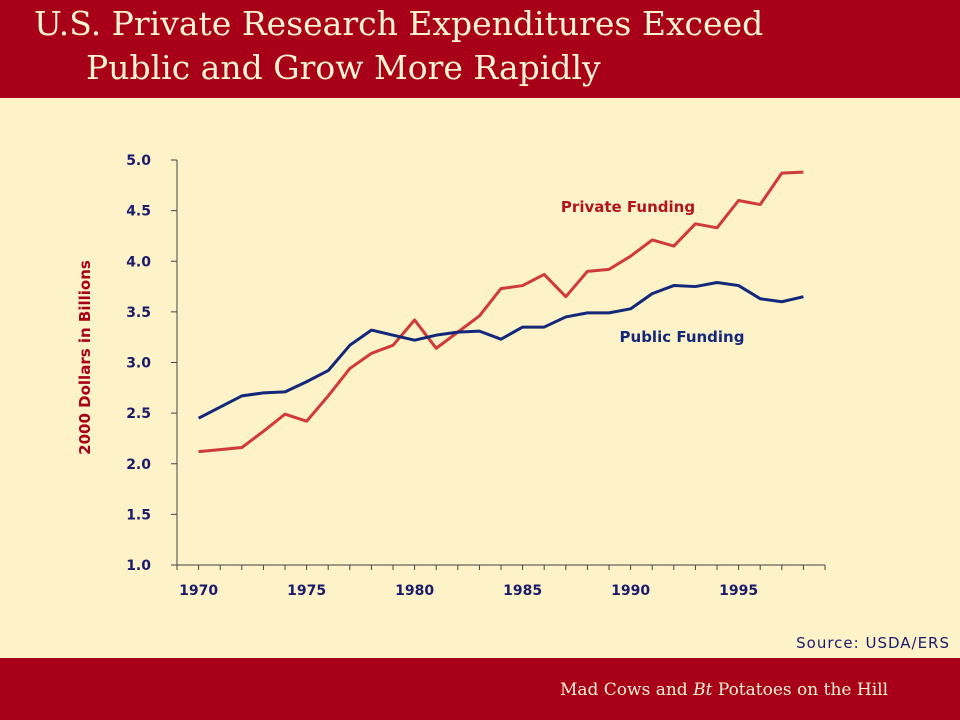  I want to click on source-note: Source: USDA/ERS, so click(873, 643).